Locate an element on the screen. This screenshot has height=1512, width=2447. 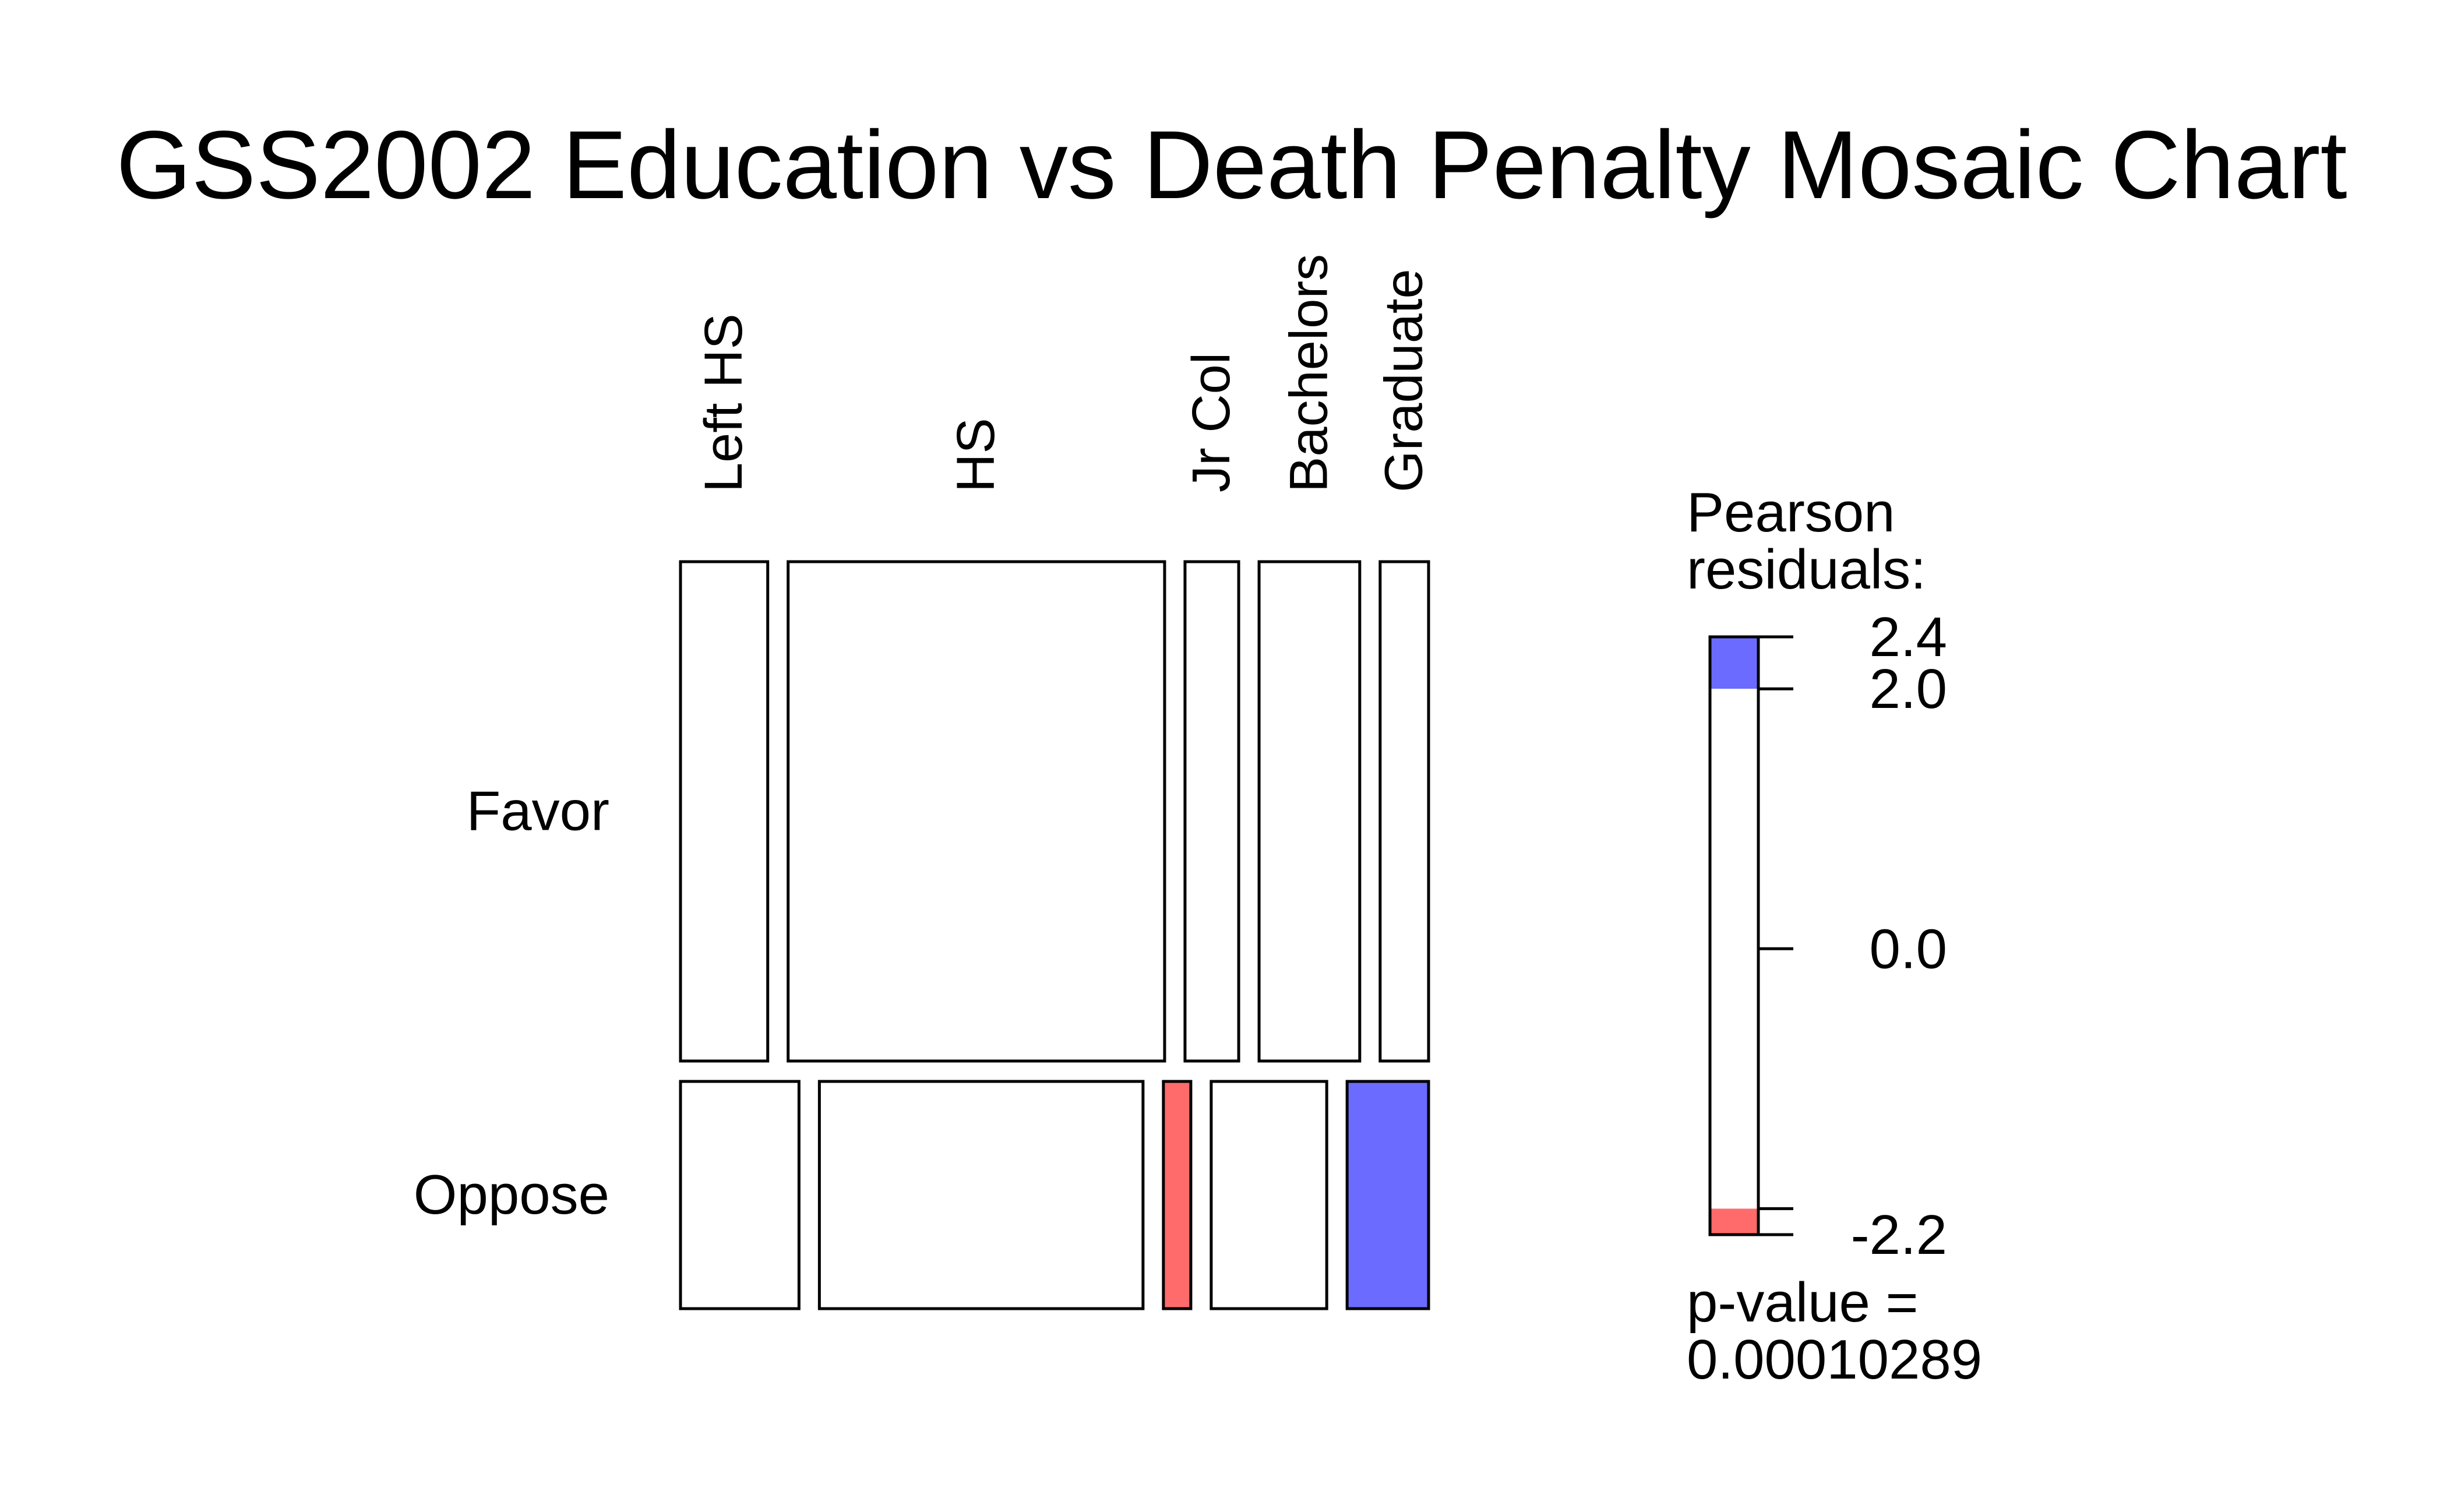
tile-favor-jr-col is located at coordinates (1211, 811).